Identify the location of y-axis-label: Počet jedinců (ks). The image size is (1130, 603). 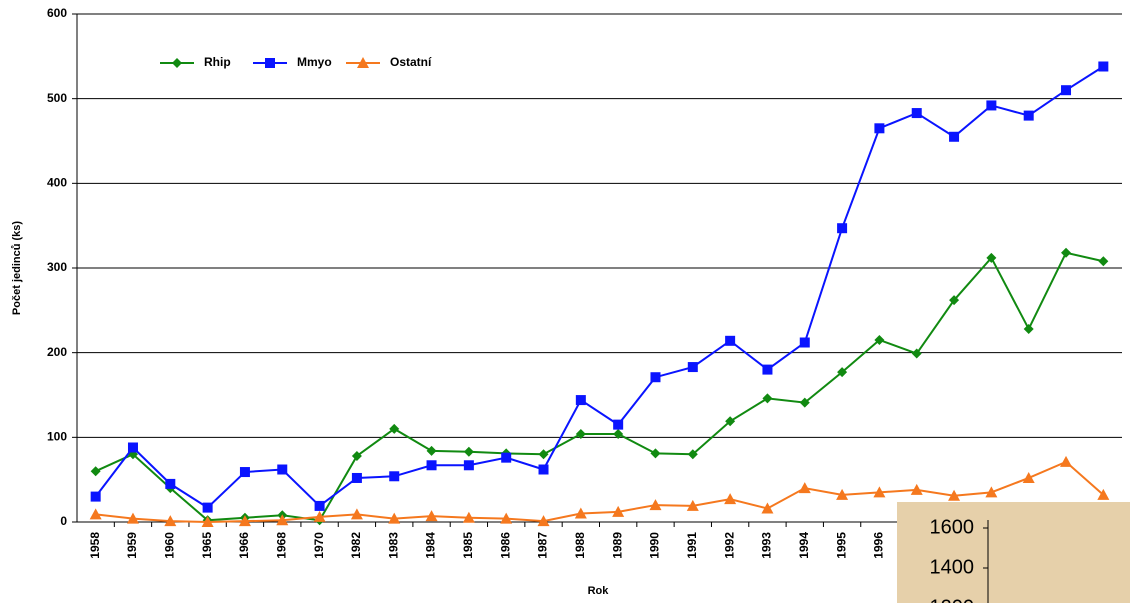
(17, 268).